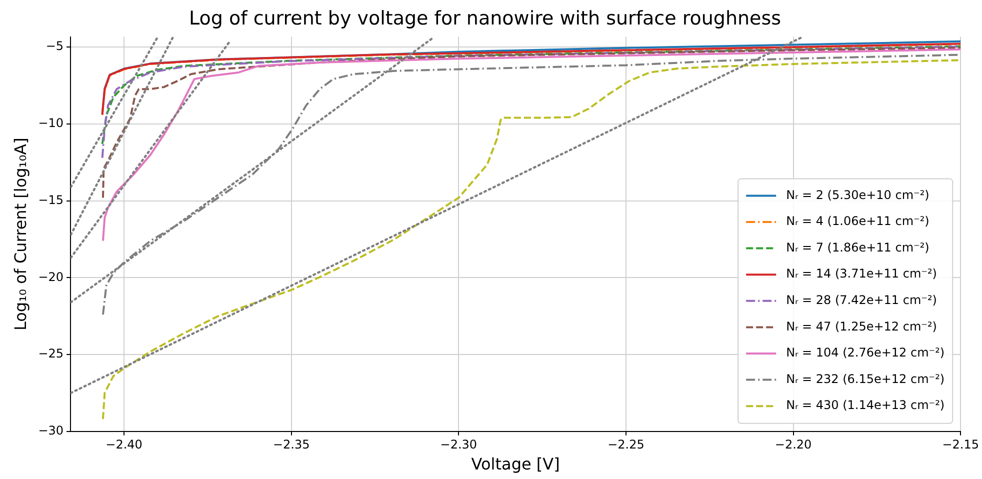 The image size is (982, 479). I want to click on chart-title: Log of current by voltage for nanowire with surface roughness, so click(485, 18).